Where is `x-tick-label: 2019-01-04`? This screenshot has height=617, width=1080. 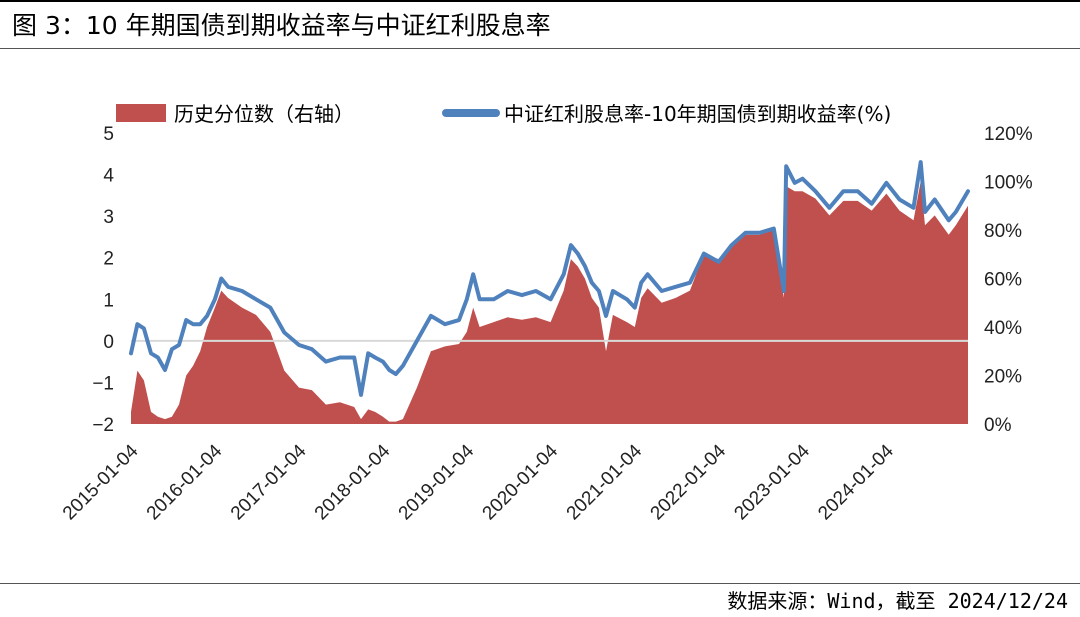 x-tick-label: 2019-01-04 is located at coordinates (437, 482).